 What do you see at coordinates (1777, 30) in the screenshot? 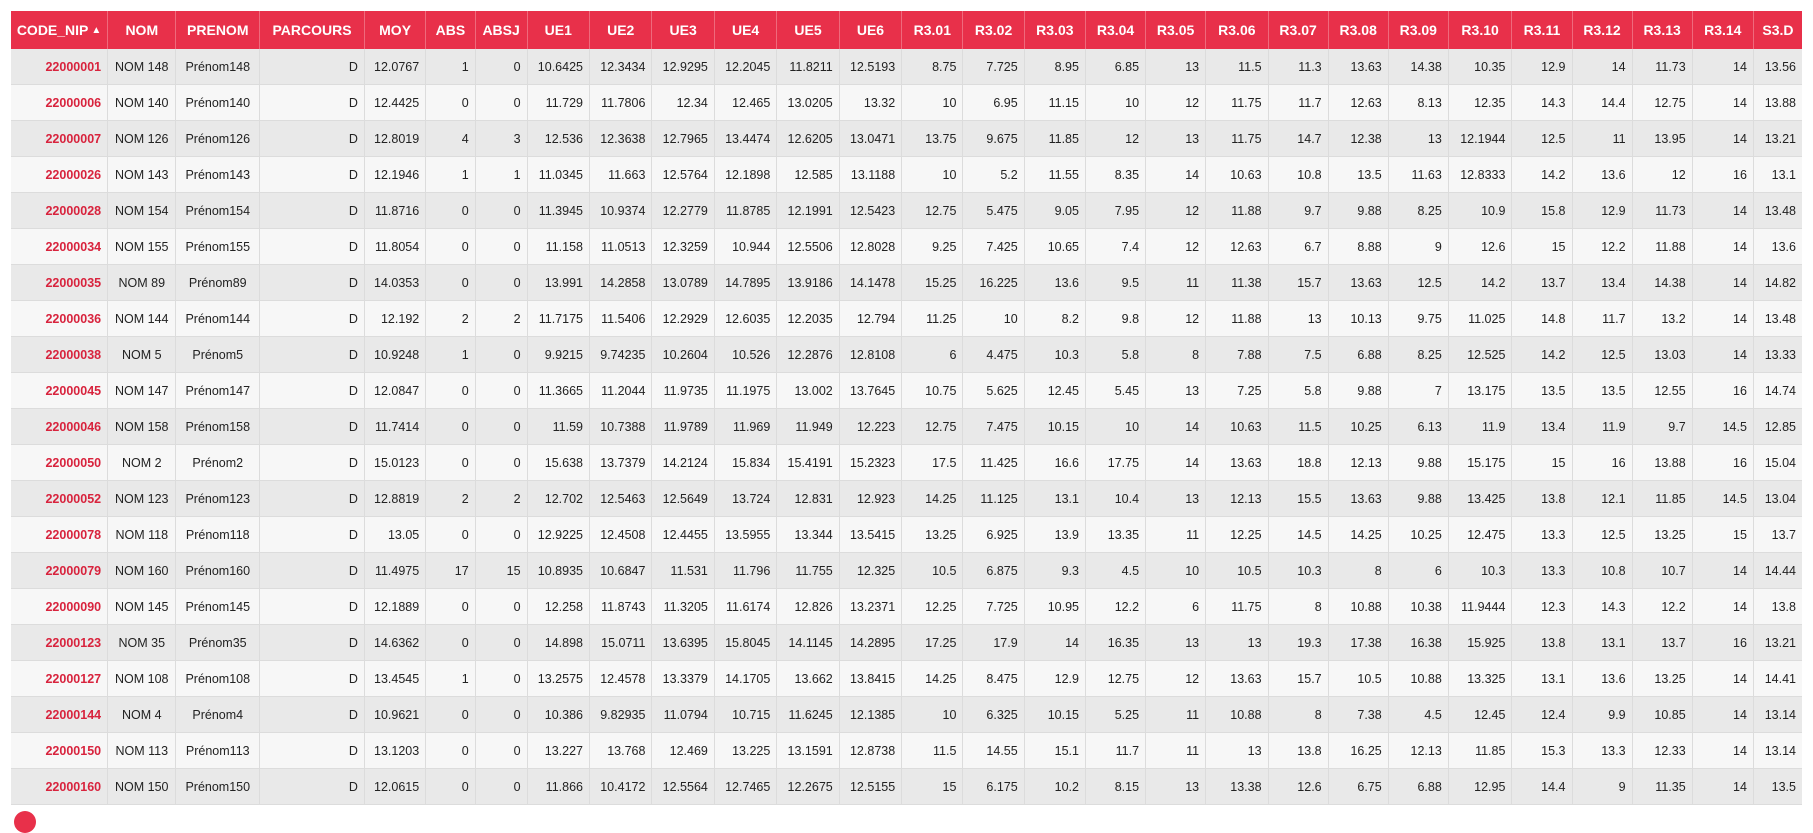
I see `column-header-s3-d: S3.D` at bounding box center [1777, 30].